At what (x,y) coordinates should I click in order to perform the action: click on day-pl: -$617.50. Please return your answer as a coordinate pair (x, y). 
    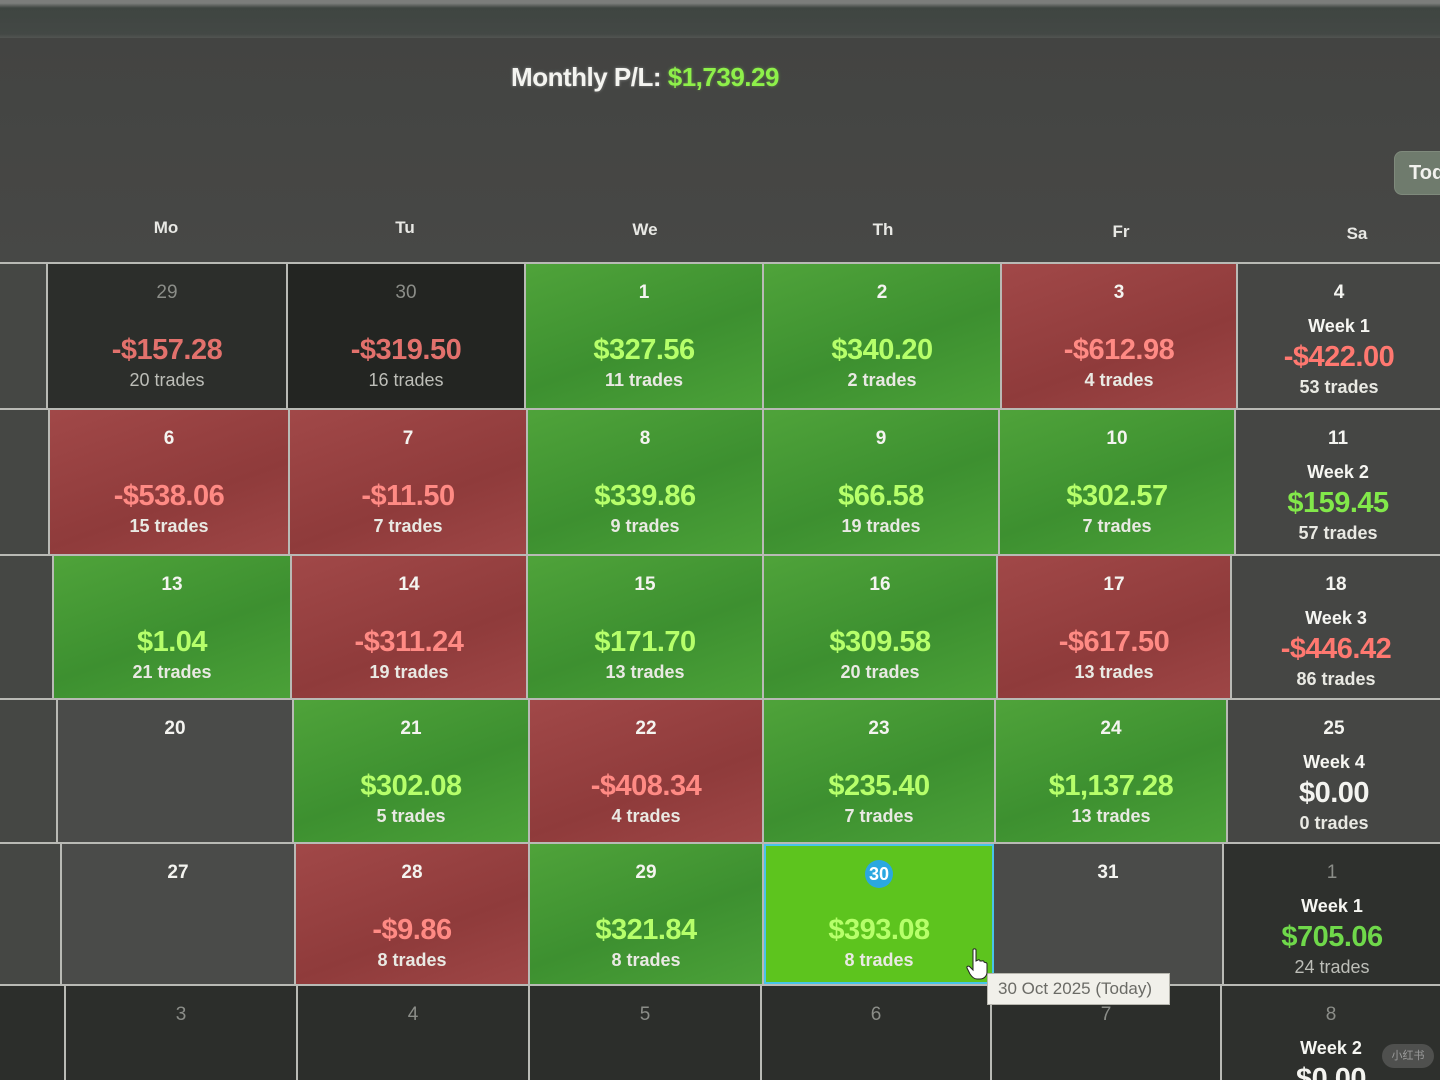
    Looking at the image, I should click on (1114, 642).